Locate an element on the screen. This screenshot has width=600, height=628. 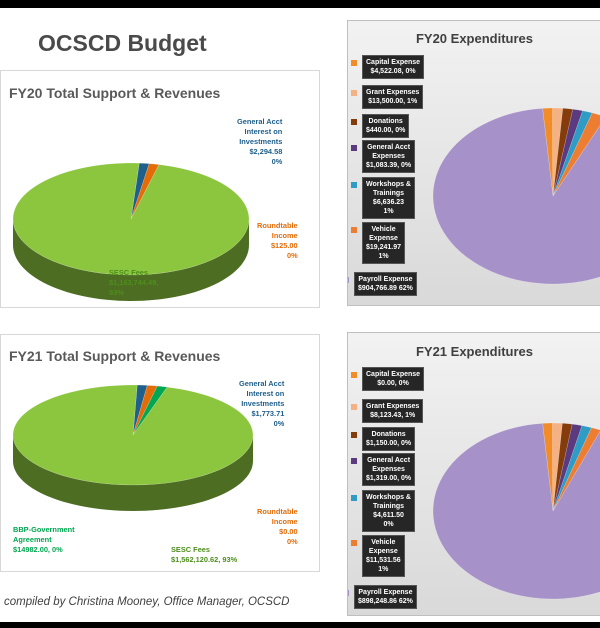
fy21-revenue-slice-bbp-government-agreement is located at coordinates (150, 410).